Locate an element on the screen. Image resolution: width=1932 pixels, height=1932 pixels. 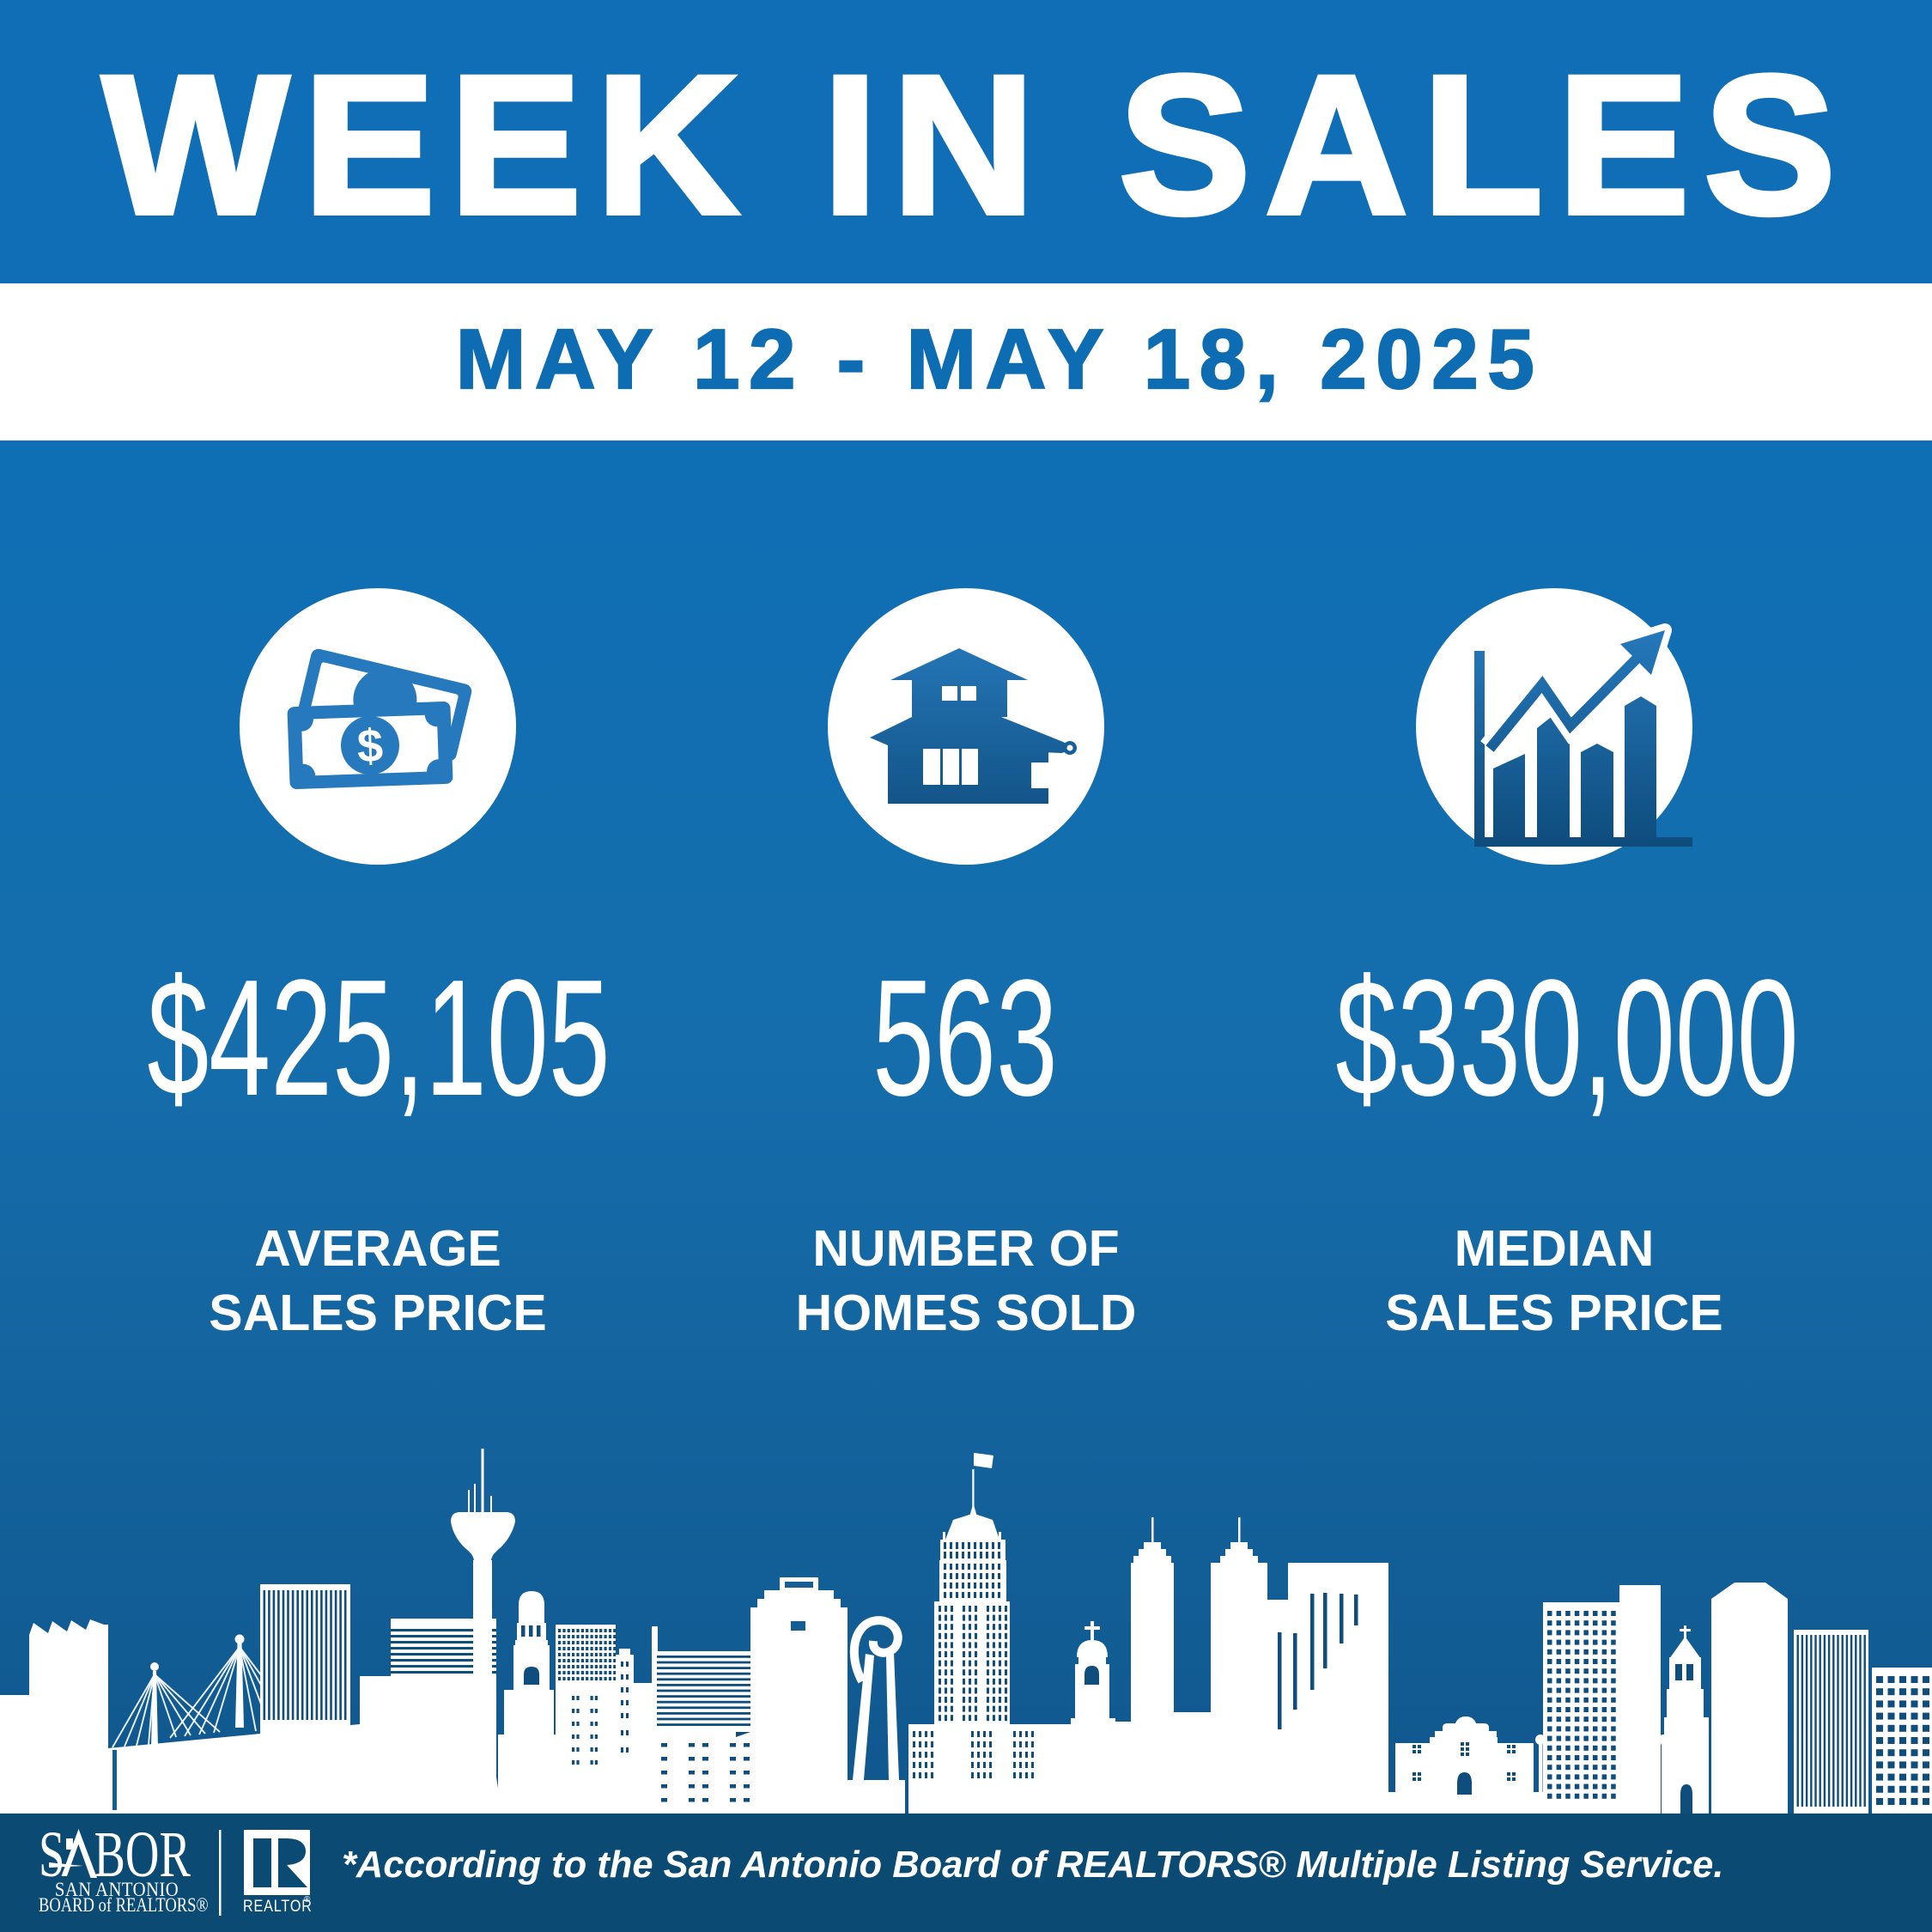
svg-text: SAN ANTONIO is located at coordinates (117, 1889).